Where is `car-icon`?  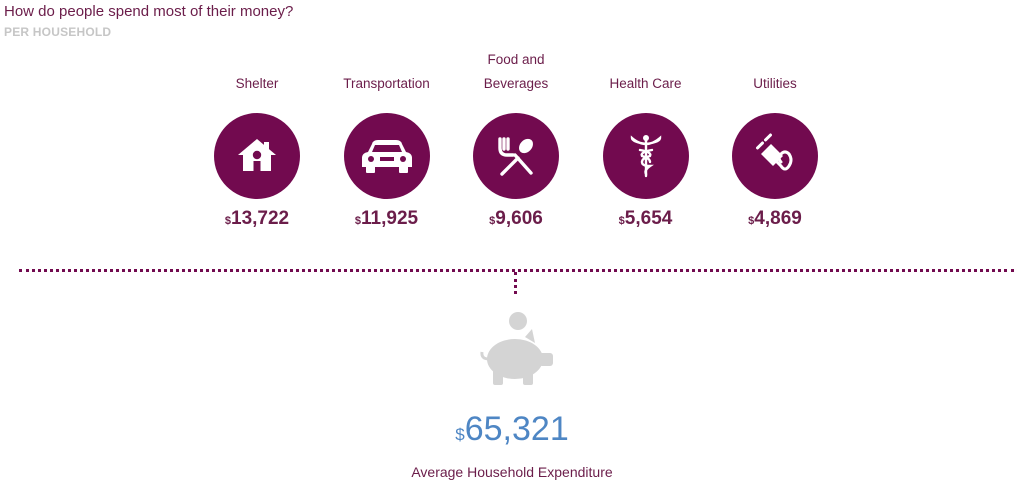
car-icon is located at coordinates (386, 156).